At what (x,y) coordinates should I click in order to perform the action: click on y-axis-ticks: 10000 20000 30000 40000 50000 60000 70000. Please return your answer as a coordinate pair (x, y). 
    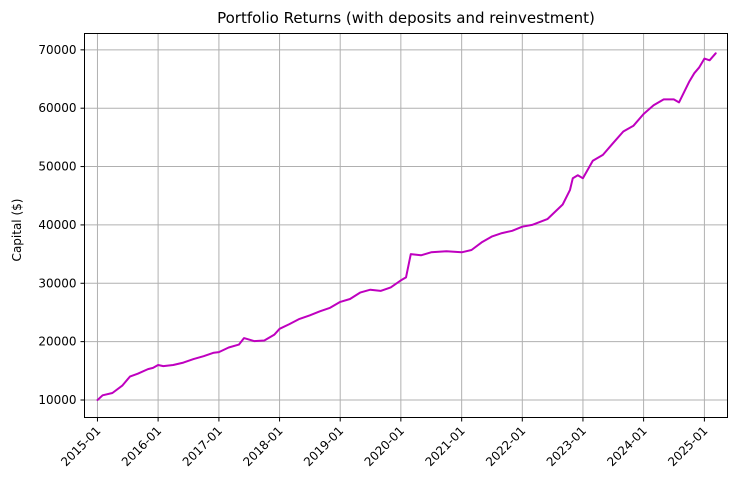
    Looking at the image, I should click on (61, 225).